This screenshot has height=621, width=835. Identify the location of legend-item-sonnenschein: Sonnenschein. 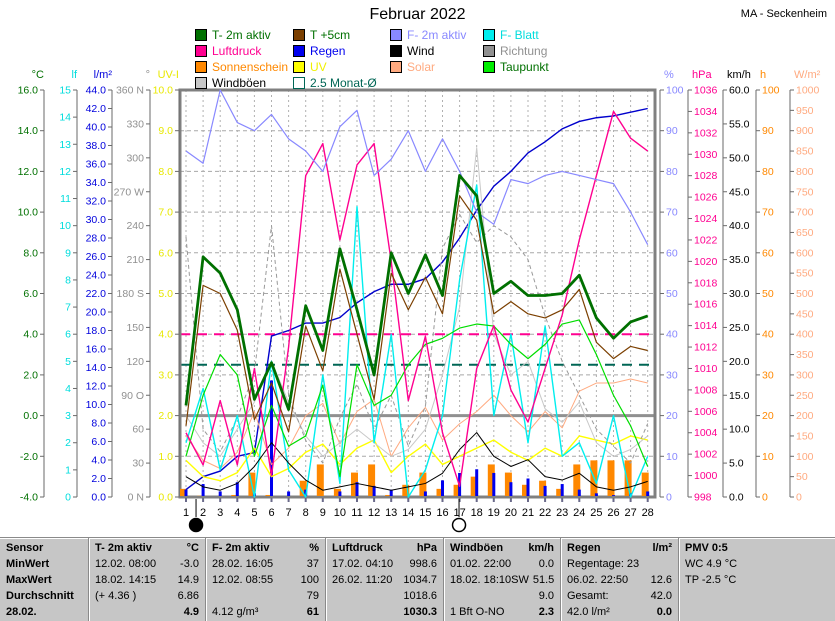
(241, 66).